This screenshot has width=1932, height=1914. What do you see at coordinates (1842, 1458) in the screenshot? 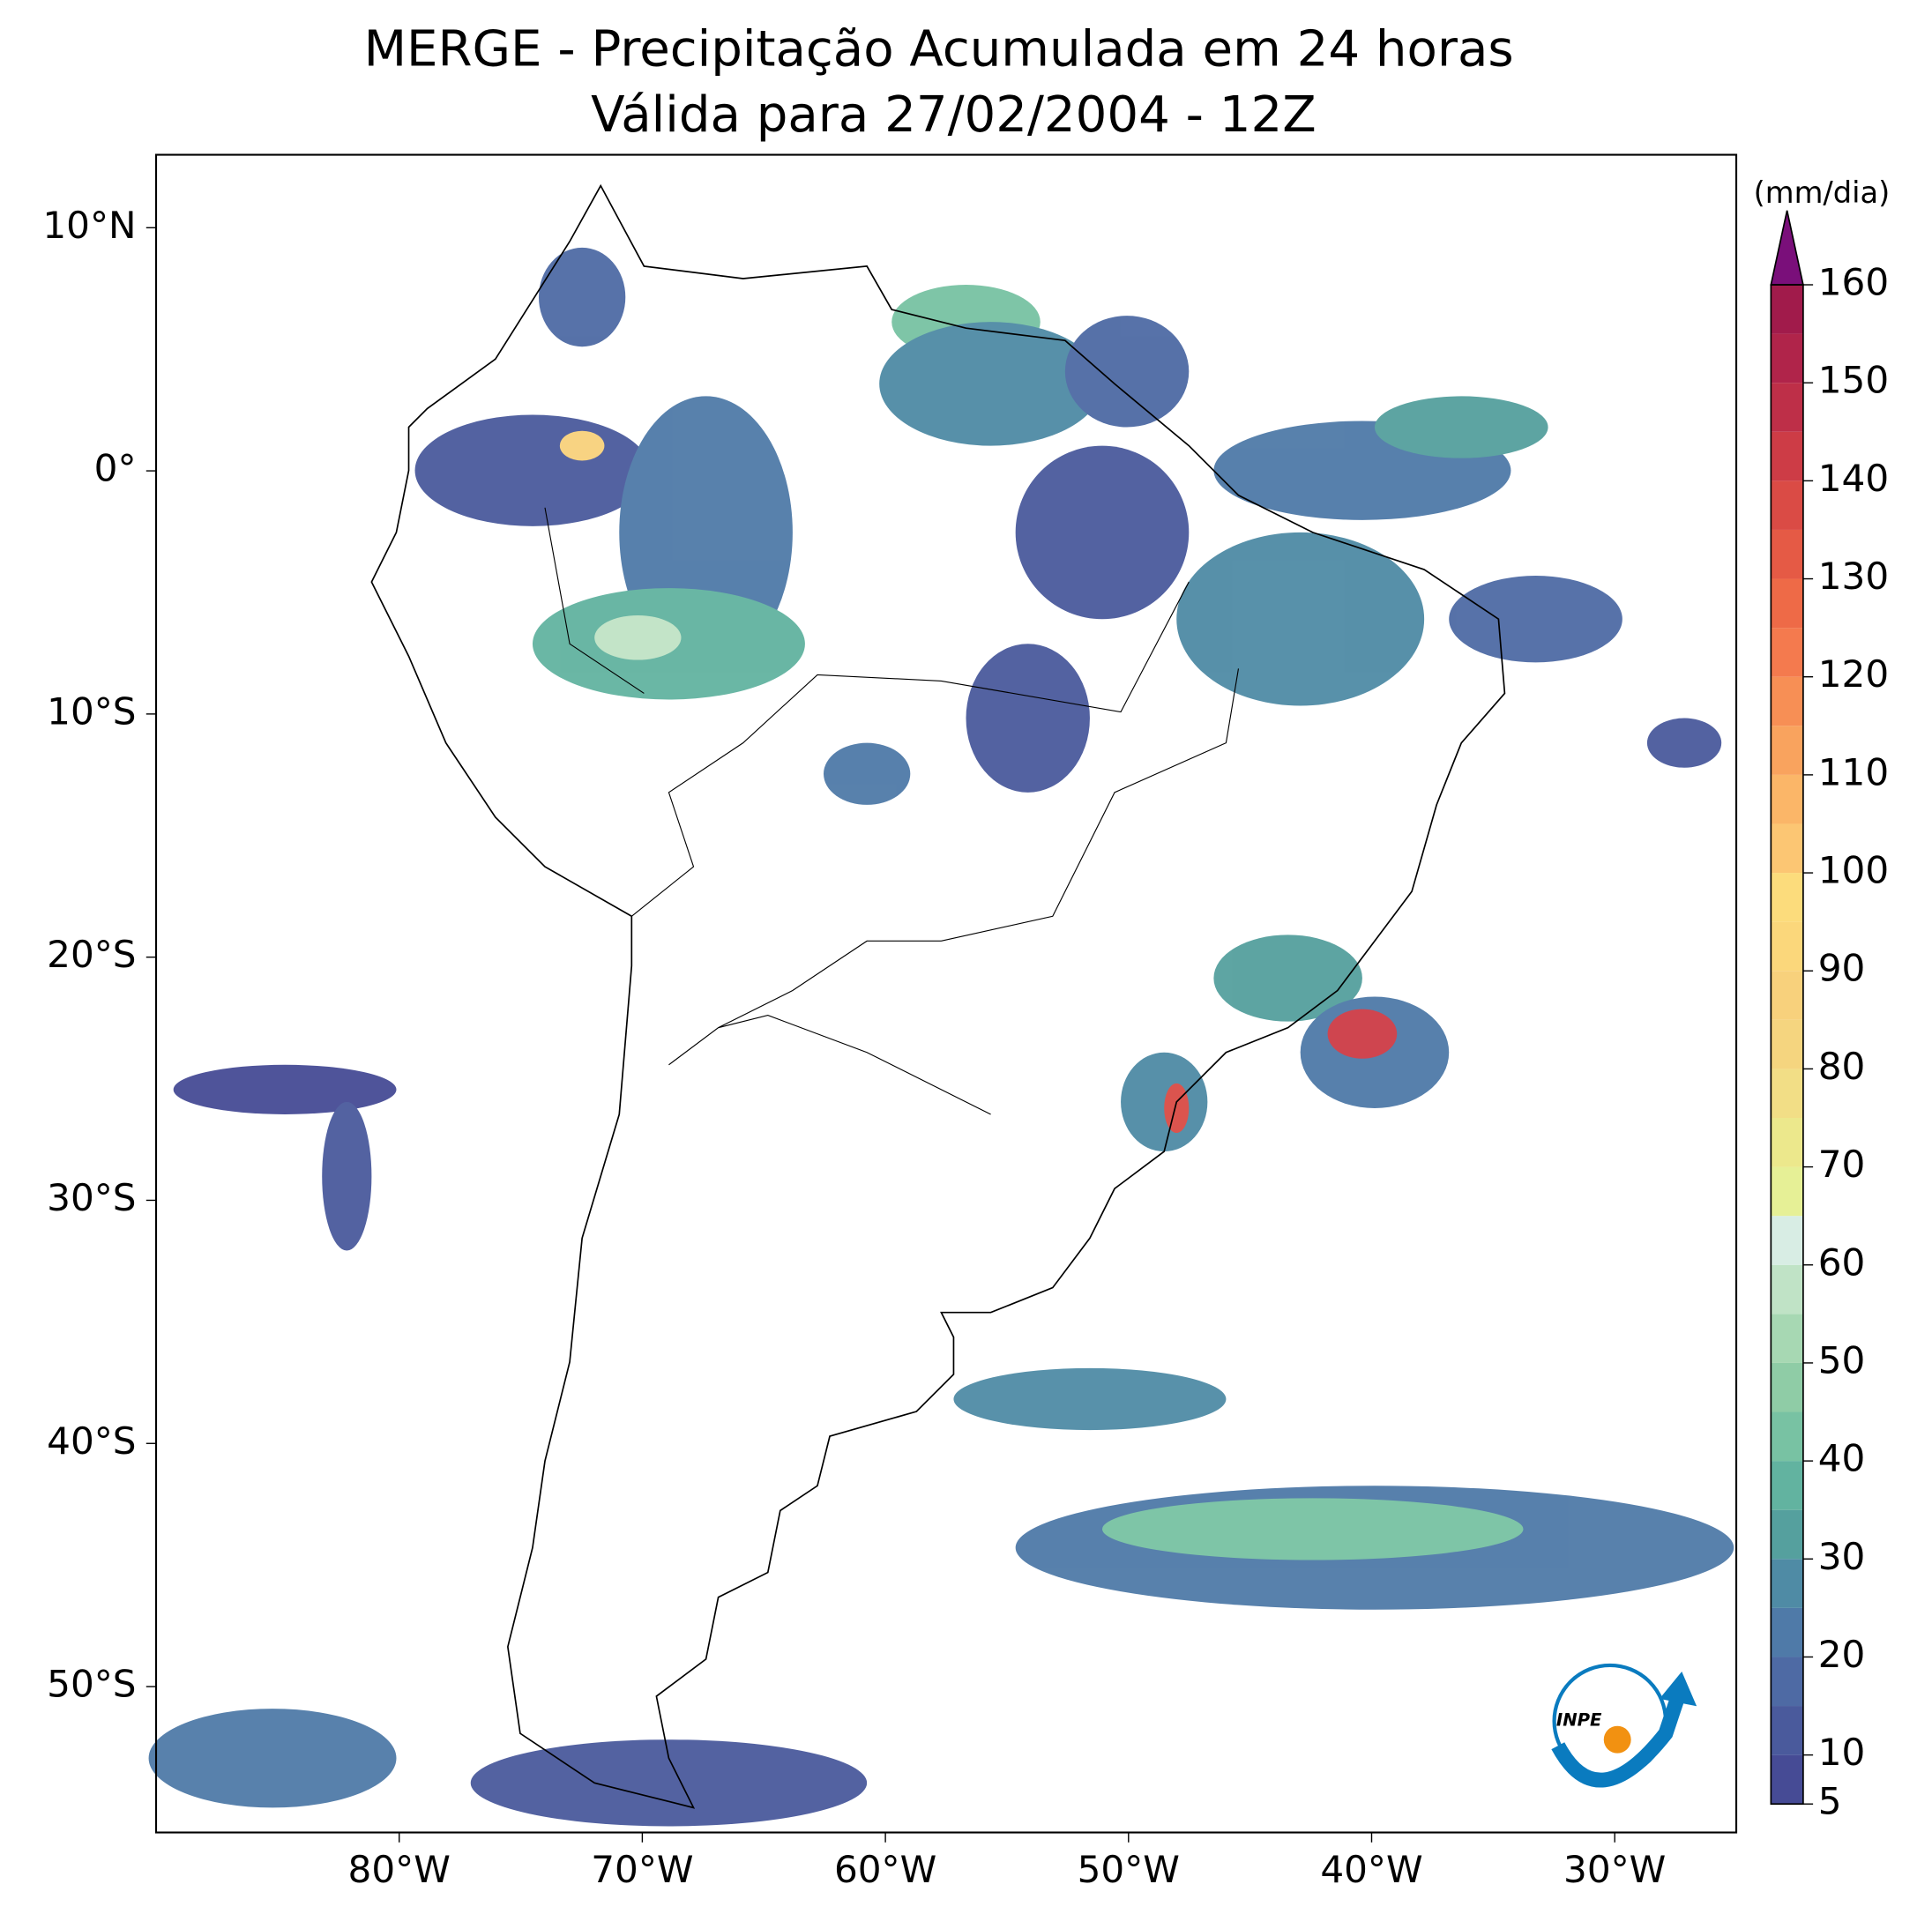
I see `colorbar-tick-label: 40` at bounding box center [1842, 1458].